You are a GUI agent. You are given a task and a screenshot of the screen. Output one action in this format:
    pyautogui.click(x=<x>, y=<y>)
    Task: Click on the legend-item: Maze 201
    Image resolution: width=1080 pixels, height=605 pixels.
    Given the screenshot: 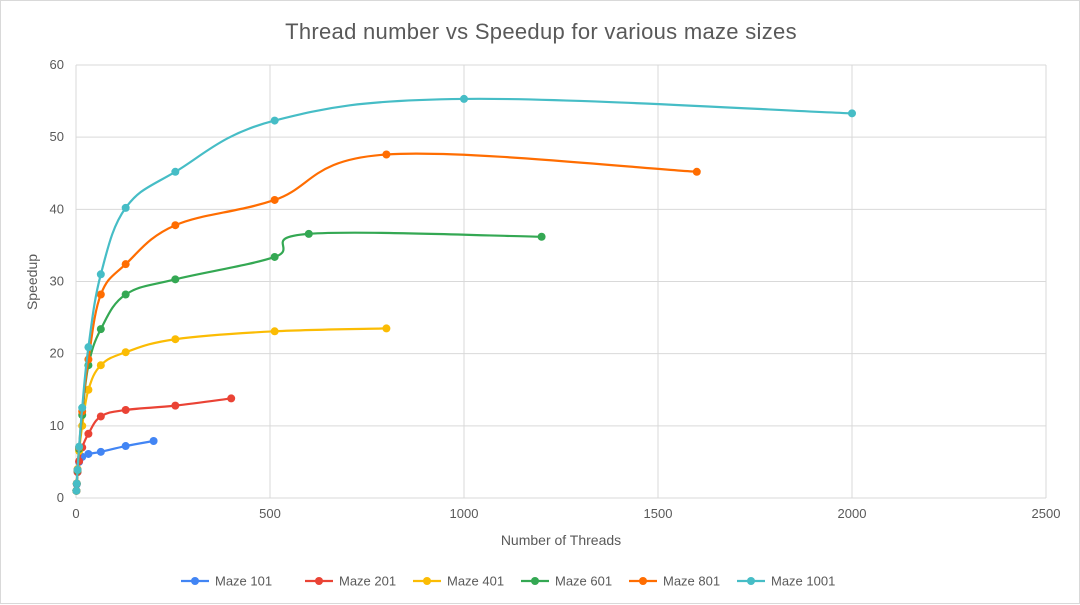 What is the action you would take?
    pyautogui.click(x=350, y=581)
    